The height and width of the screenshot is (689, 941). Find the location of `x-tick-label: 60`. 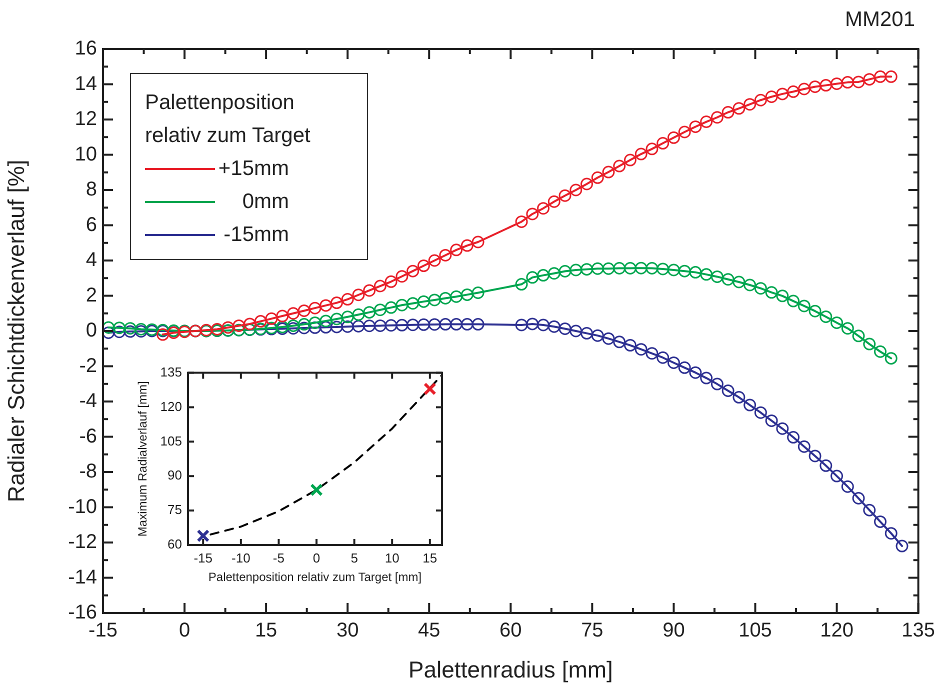

x-tick-label: 60 is located at coordinates (511, 631).